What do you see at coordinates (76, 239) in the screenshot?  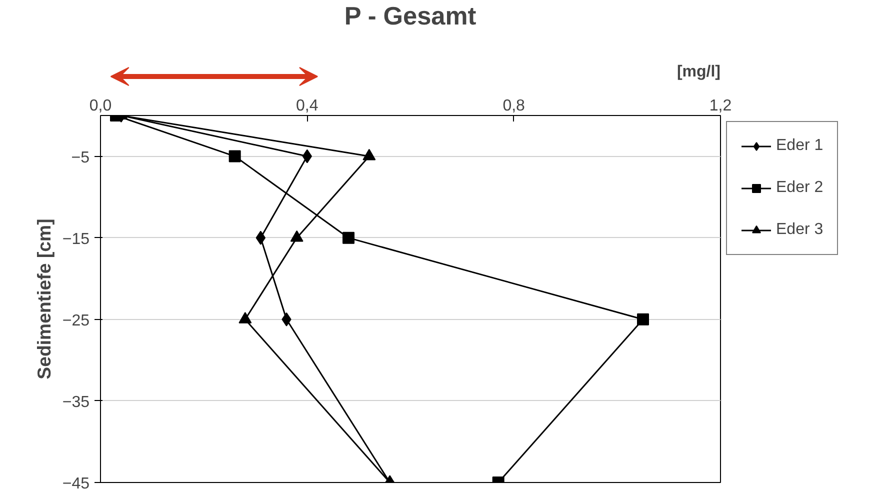 I see `y-tick-label: −15` at bounding box center [76, 239].